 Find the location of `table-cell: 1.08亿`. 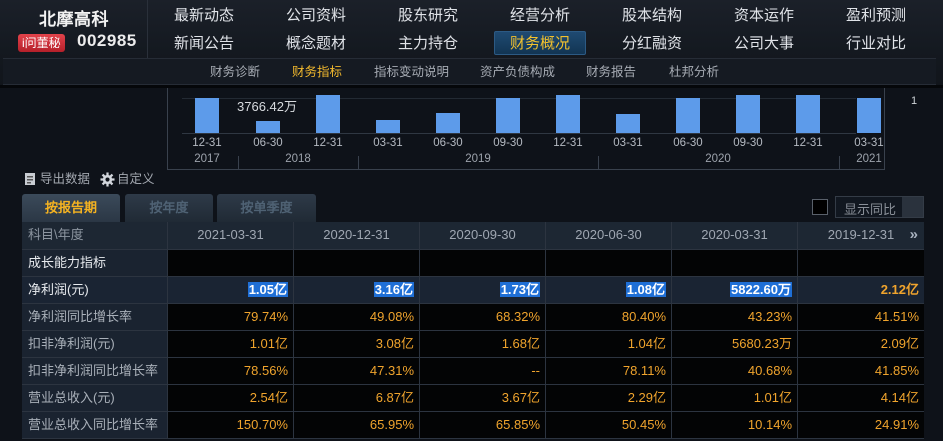

table-cell: 1.08亿 is located at coordinates (609, 290).